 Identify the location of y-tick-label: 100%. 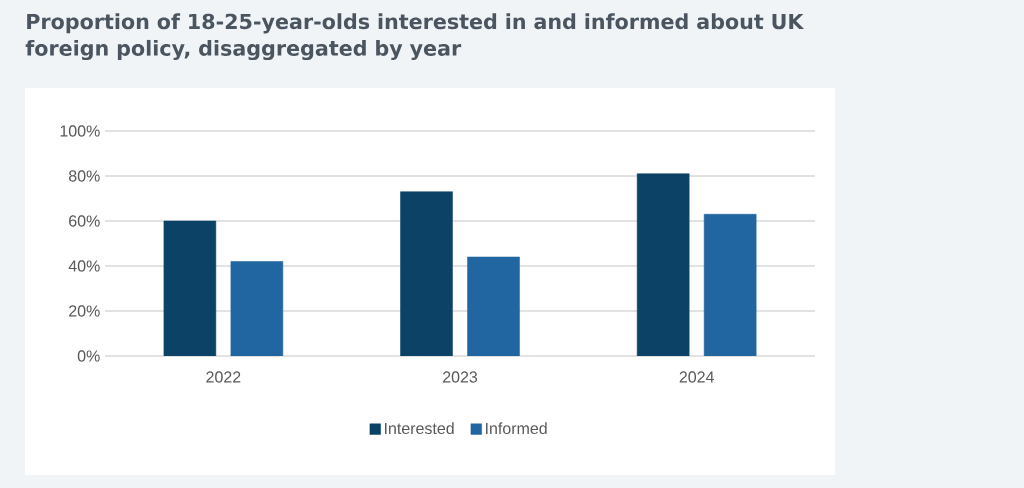
(80, 131).